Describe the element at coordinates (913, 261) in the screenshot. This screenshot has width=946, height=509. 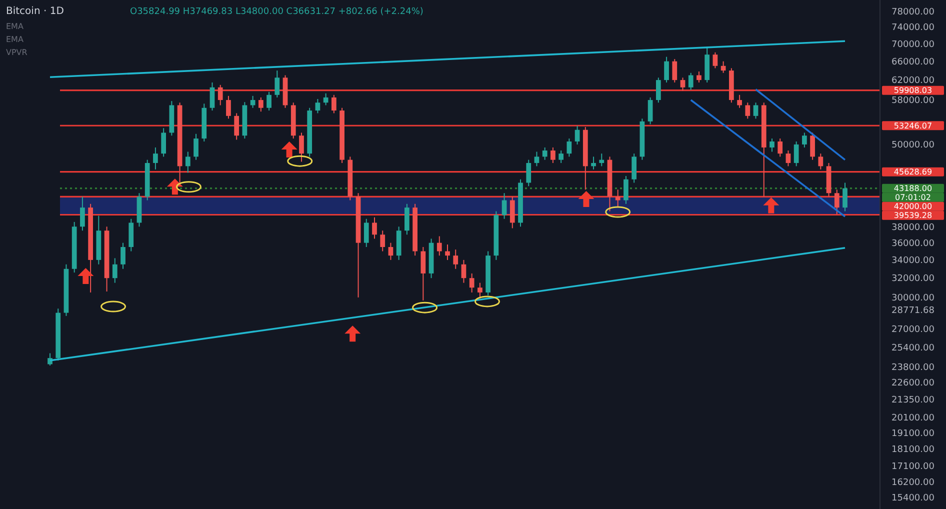
I see `y-tick-label: 34000.00` at that location.